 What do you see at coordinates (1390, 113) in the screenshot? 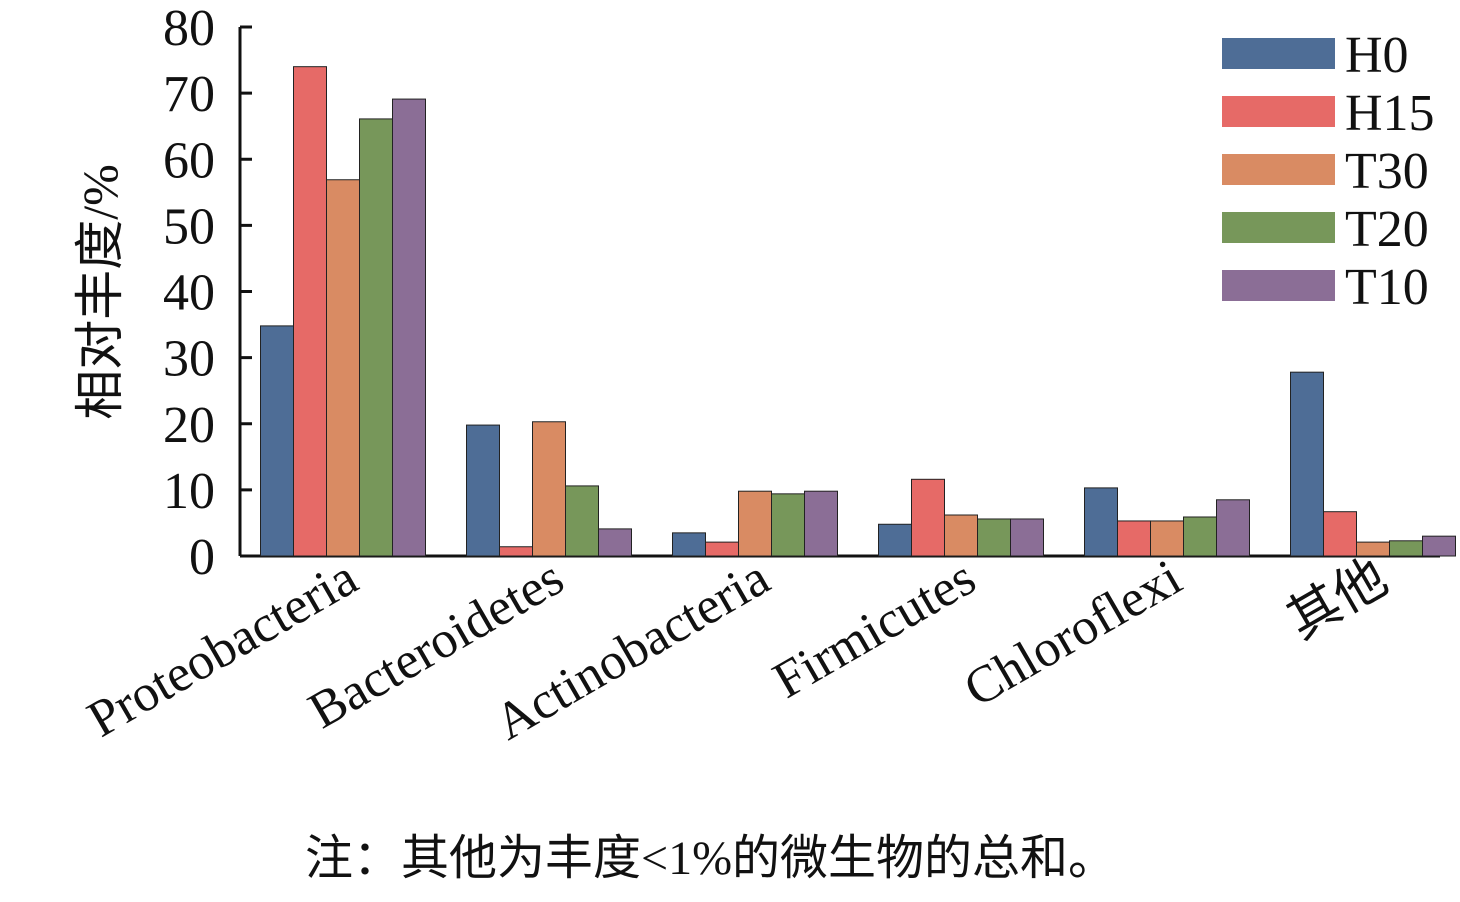
I see `legend-label: H15` at bounding box center [1390, 113].